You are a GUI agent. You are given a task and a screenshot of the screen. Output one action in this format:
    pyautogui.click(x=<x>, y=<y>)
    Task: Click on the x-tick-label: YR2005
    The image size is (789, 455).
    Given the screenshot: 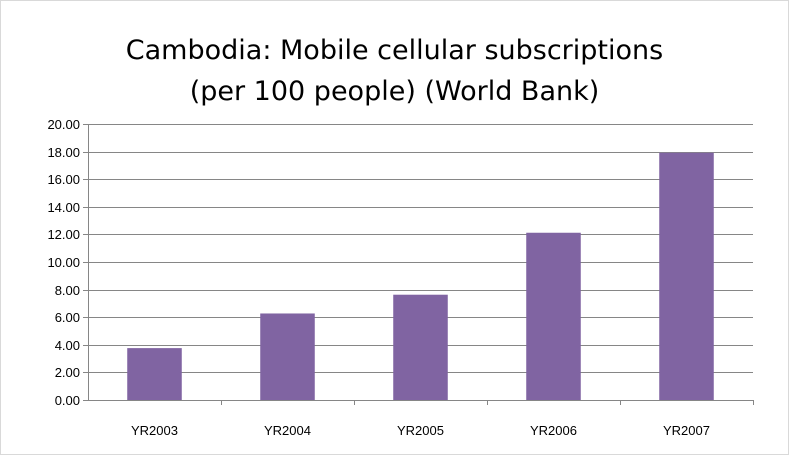 What is the action you would take?
    pyautogui.click(x=420, y=430)
    